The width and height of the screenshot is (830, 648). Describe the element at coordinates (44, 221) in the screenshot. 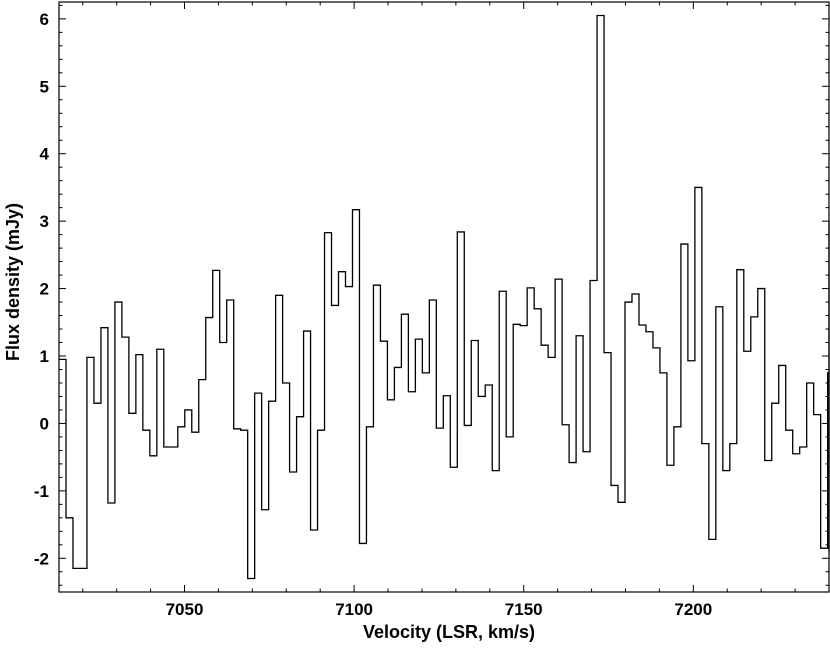

I see `y-tick-label: 3` at that location.